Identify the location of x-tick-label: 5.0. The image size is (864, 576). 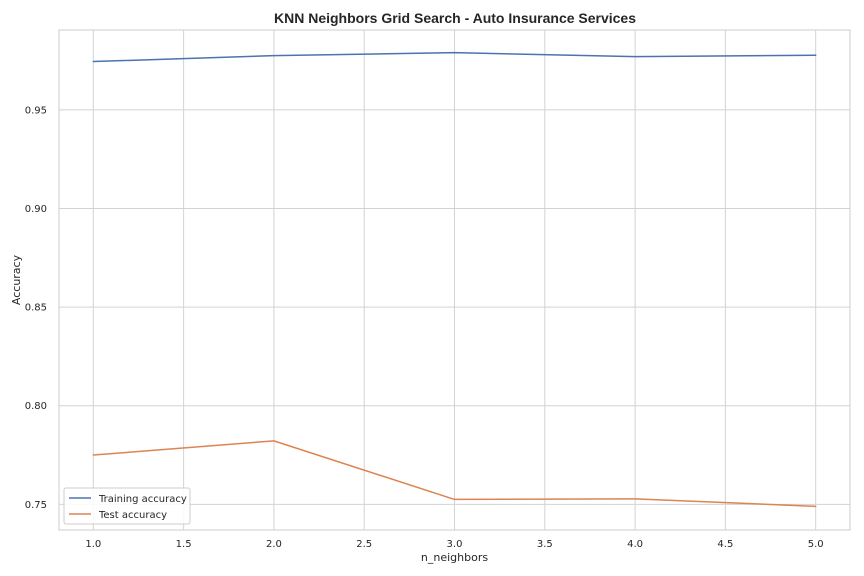
(816, 544).